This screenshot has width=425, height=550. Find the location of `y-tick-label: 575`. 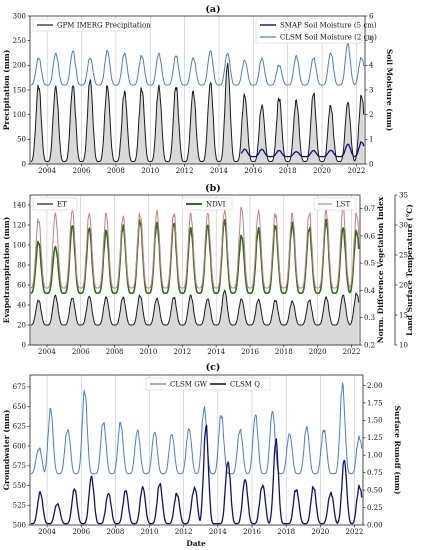

y-tick-label: 575 is located at coordinates (19, 466).